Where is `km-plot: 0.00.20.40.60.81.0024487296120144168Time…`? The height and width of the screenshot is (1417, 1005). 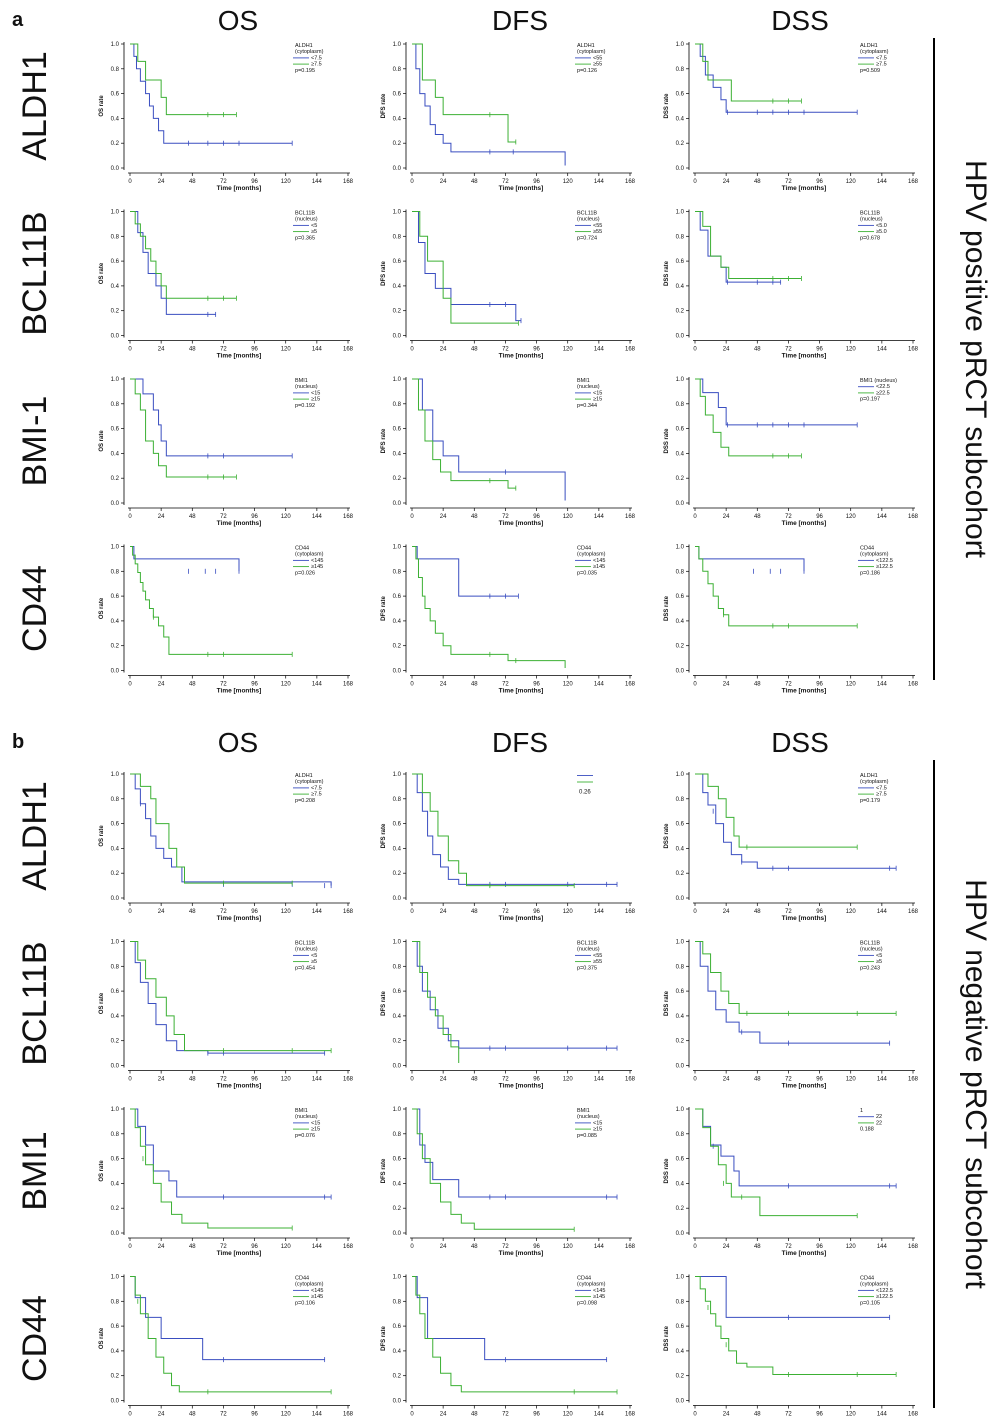
km-plot: 0.00.20.40.60.81.0024487296120144168Time… is located at coordinates (226, 1345).